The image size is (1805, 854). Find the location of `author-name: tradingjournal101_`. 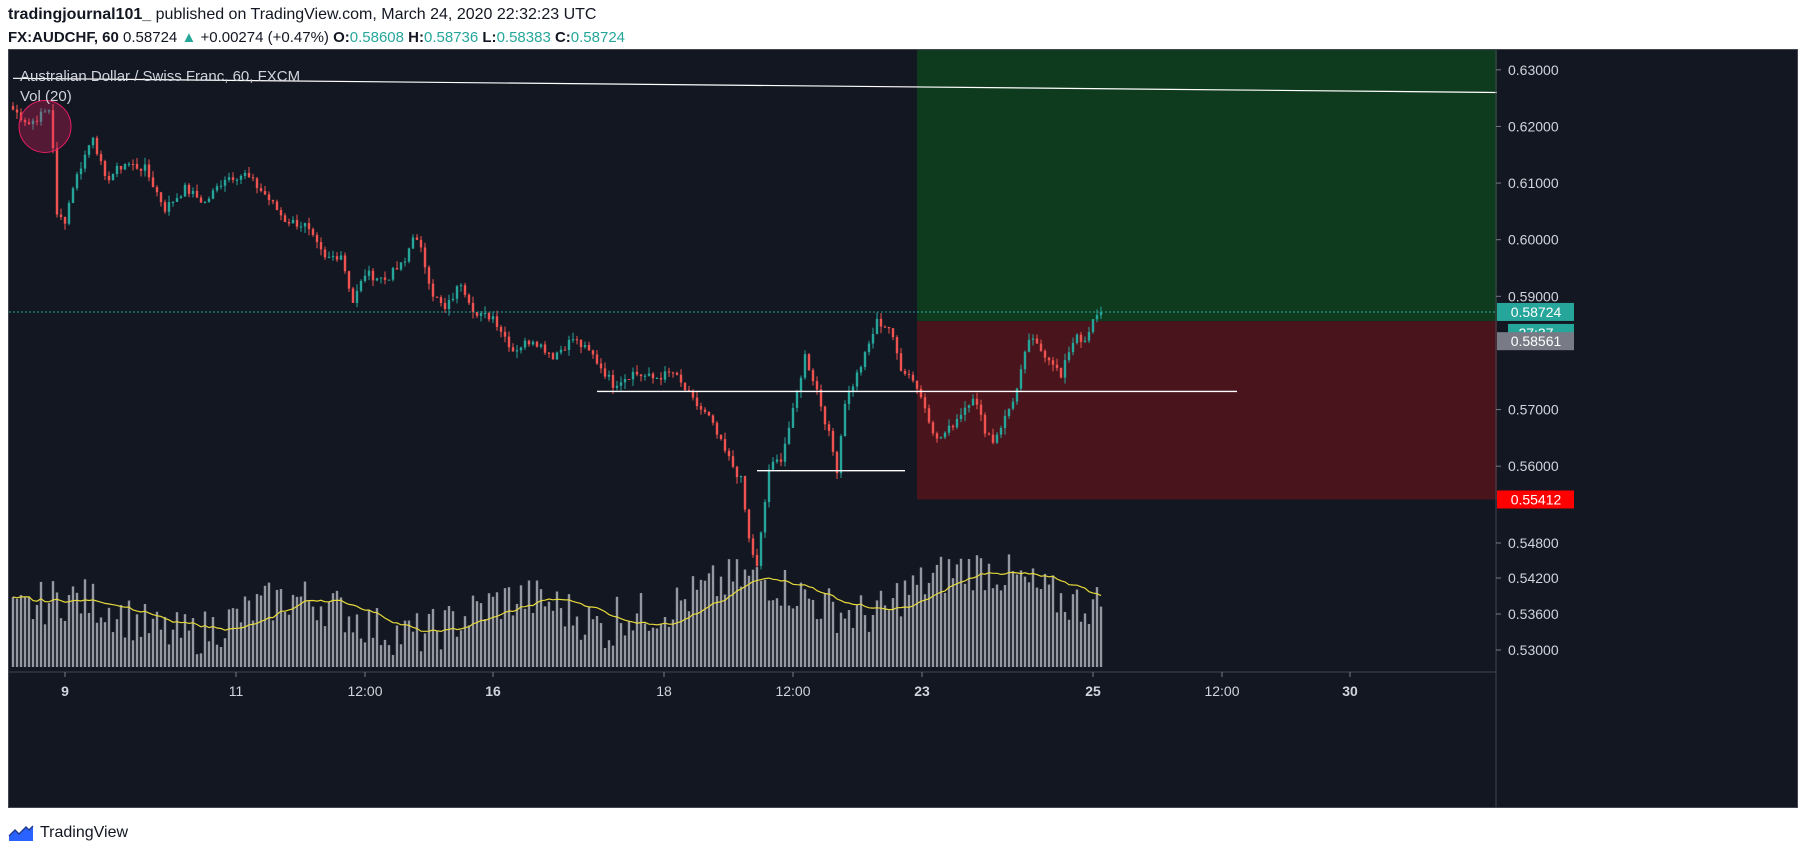

author-name: tradingjournal101_ is located at coordinates (80, 14).